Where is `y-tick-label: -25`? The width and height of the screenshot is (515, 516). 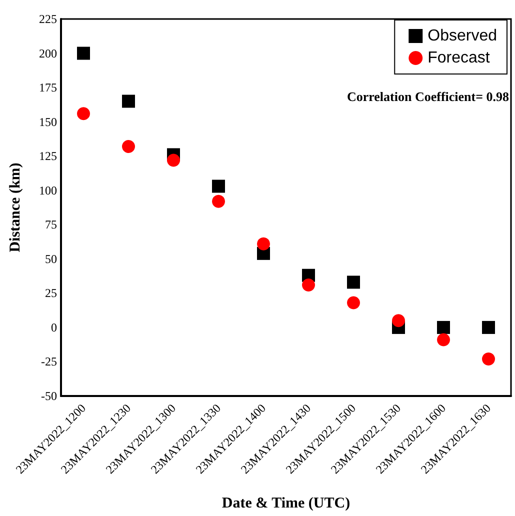 y-tick-label: -25 is located at coordinates (49, 361).